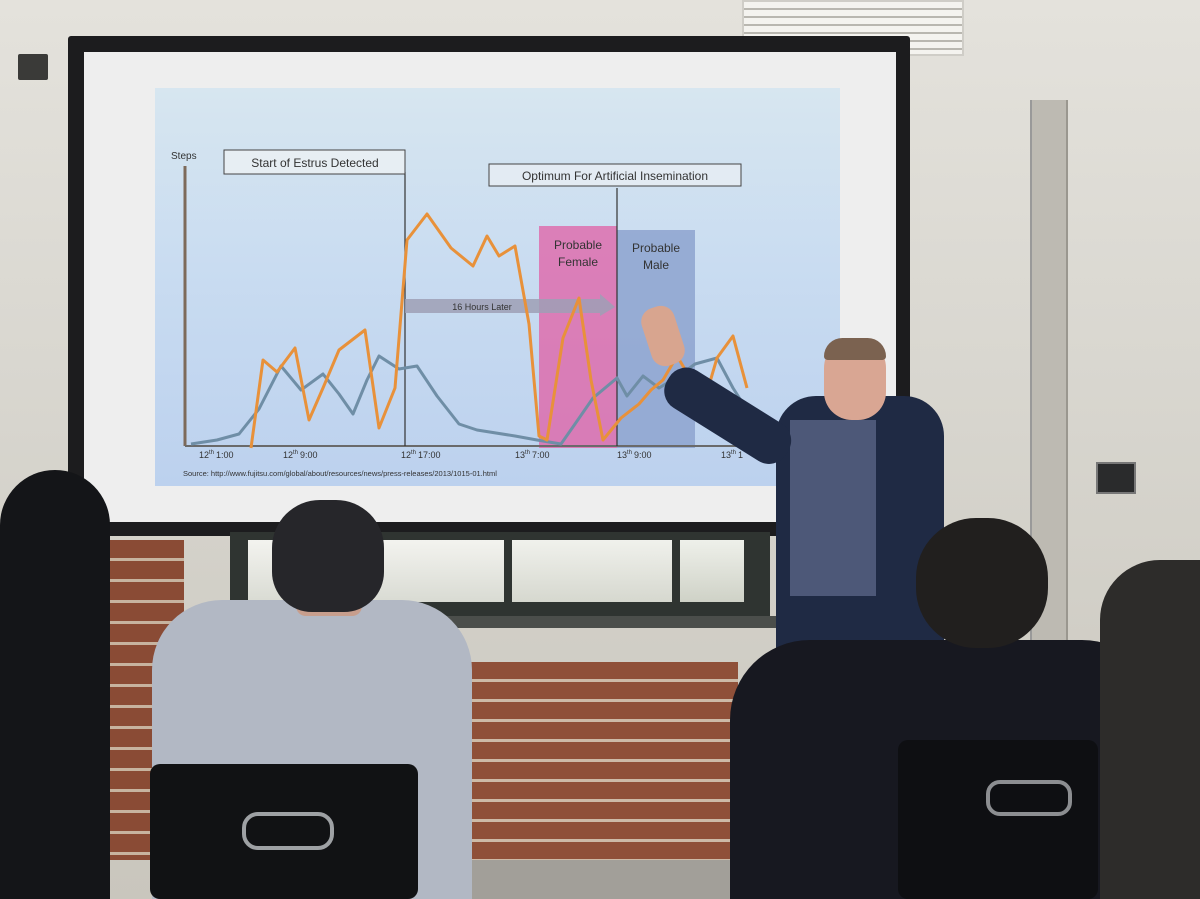 The width and height of the screenshot is (1200, 899). What do you see at coordinates (1150, 729) in the screenshot?
I see `audience-member-far-right` at bounding box center [1150, 729].